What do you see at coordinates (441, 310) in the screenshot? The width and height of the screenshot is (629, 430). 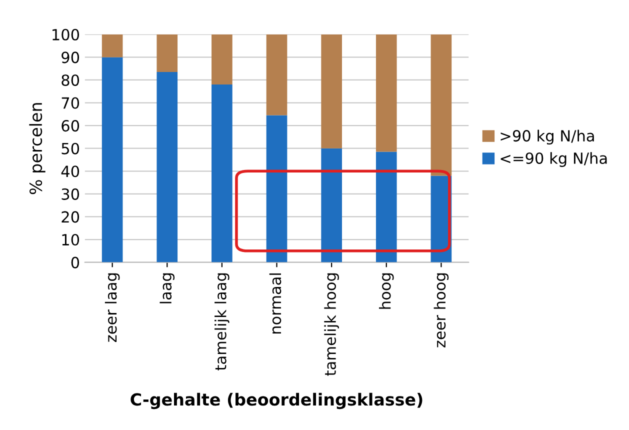 I see `x-tick-label: zeer hoog` at bounding box center [441, 310].